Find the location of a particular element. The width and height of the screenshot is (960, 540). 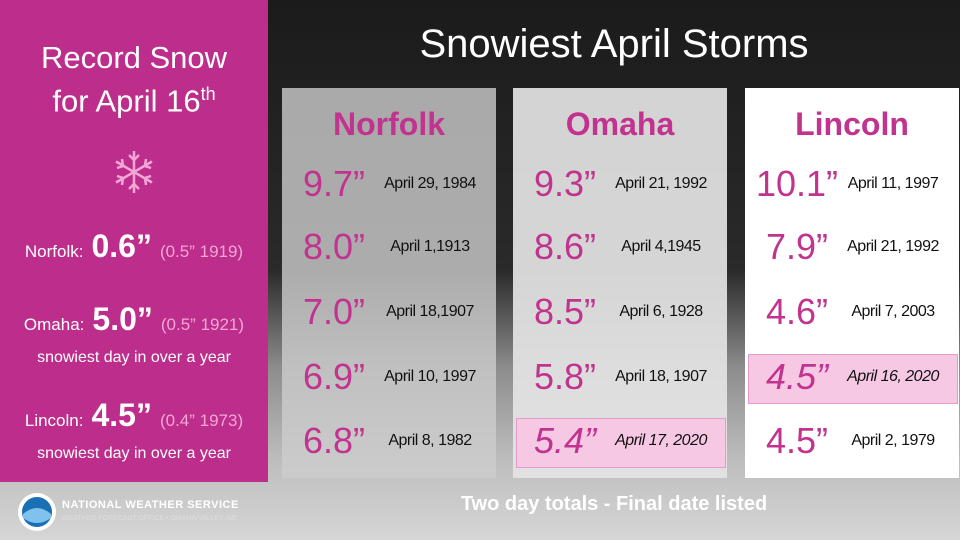

snow-amount: 8.5” is located at coordinates (565, 311).